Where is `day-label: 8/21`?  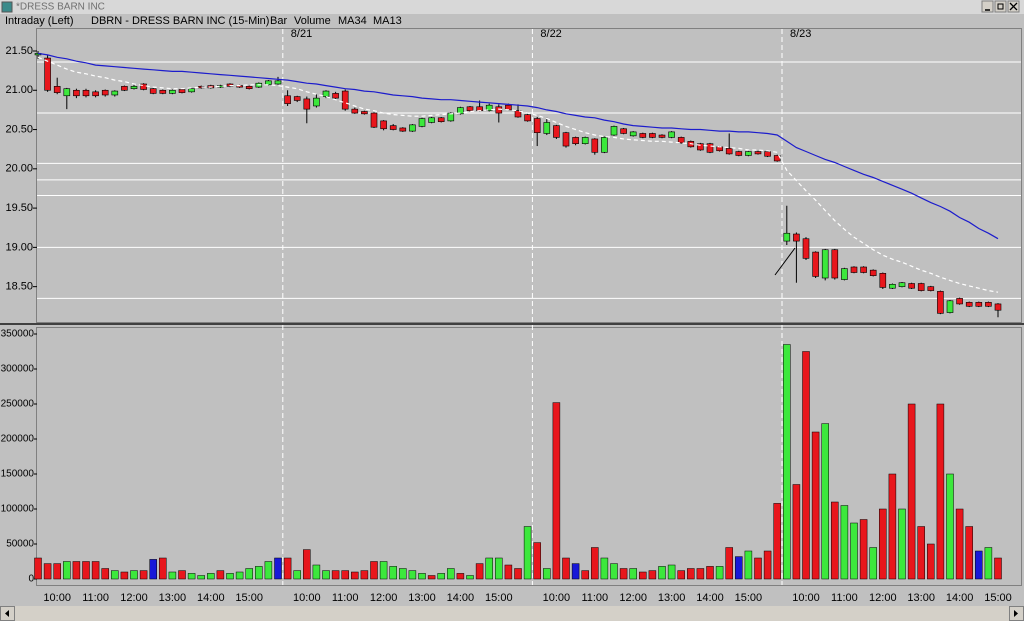
day-label: 8/21 is located at coordinates (301, 34).